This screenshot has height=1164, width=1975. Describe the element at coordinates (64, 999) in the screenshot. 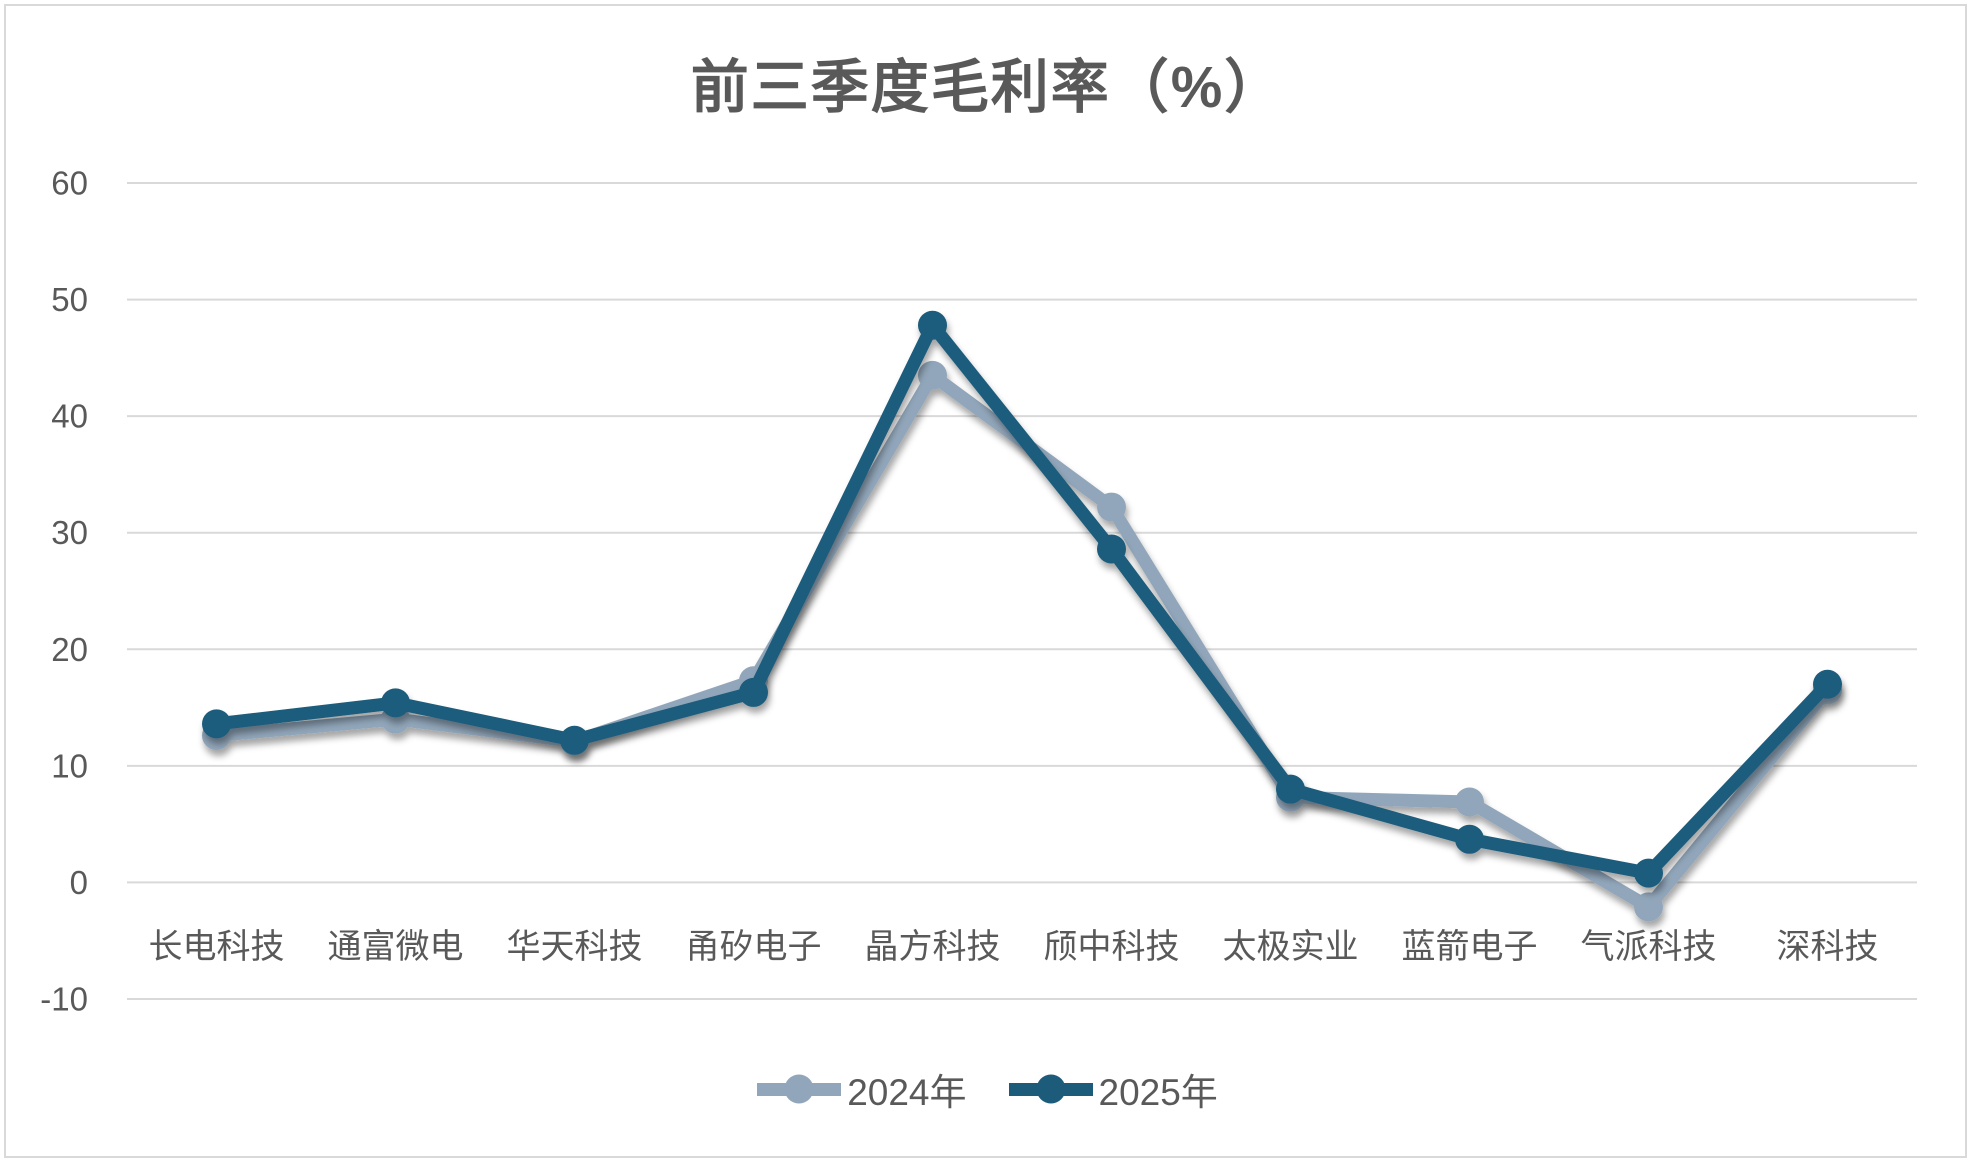

I see `y-tick-label--10: -10` at that location.